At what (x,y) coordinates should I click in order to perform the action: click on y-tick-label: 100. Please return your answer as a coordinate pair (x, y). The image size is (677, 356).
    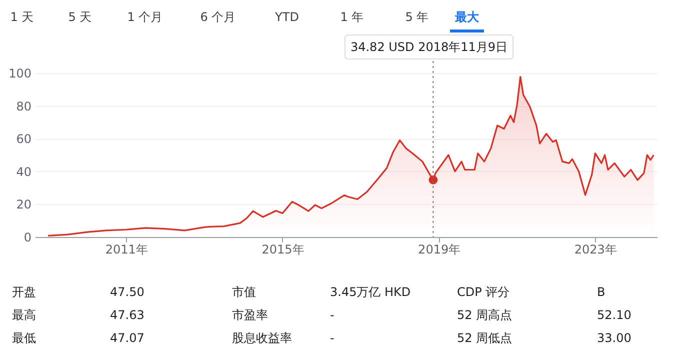
    Looking at the image, I should click on (20, 73).